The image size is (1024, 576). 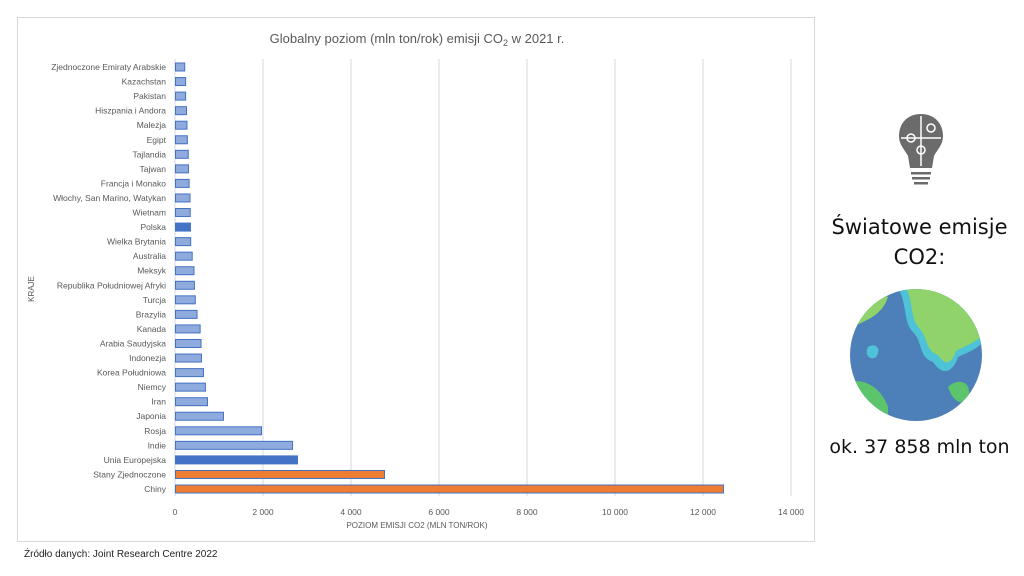 I want to click on x-tick-label: 8 000, so click(x=527, y=512).